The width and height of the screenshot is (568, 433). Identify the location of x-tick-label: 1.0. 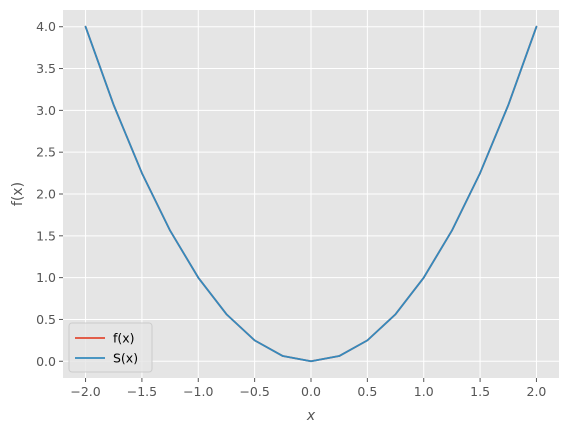
(424, 391).